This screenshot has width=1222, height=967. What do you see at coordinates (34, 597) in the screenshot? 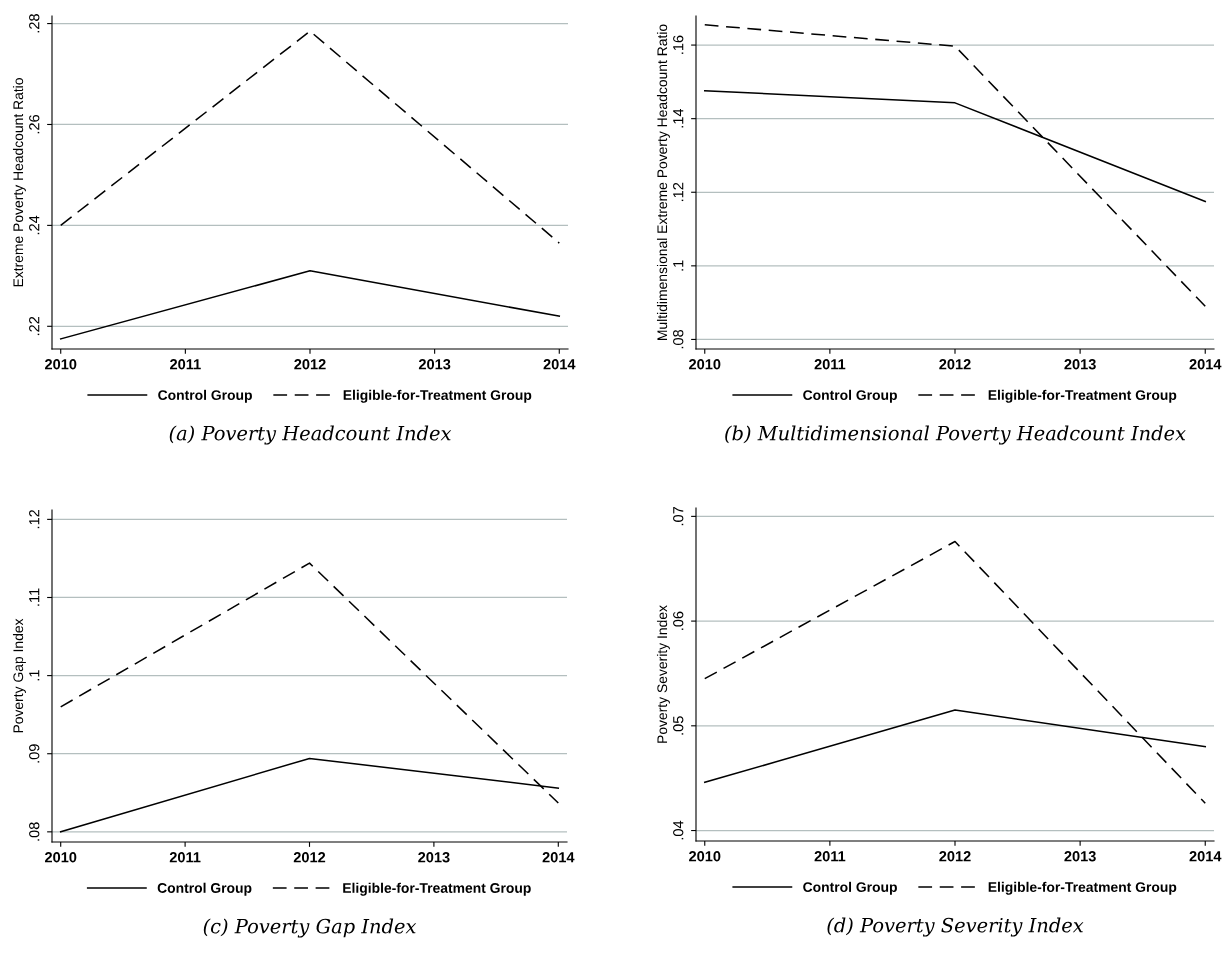
I see `y-tick-label: .11` at bounding box center [34, 597].